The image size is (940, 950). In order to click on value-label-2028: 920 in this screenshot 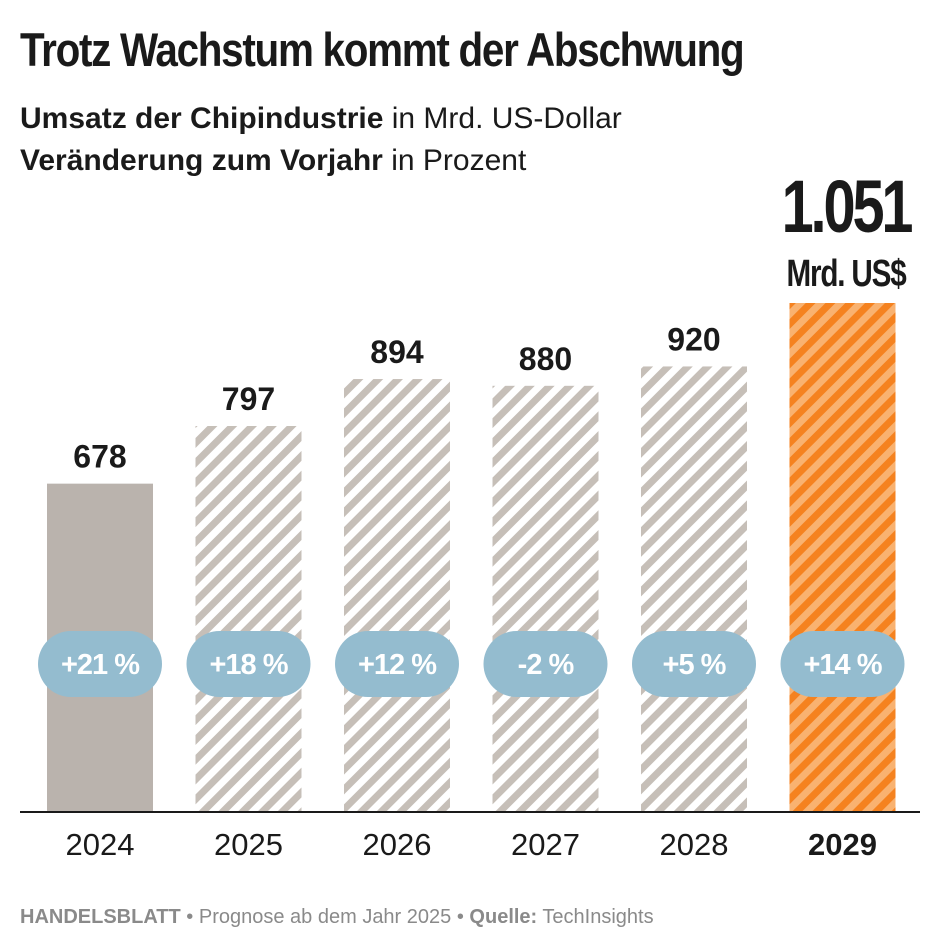, I will do `click(693, 339)`.